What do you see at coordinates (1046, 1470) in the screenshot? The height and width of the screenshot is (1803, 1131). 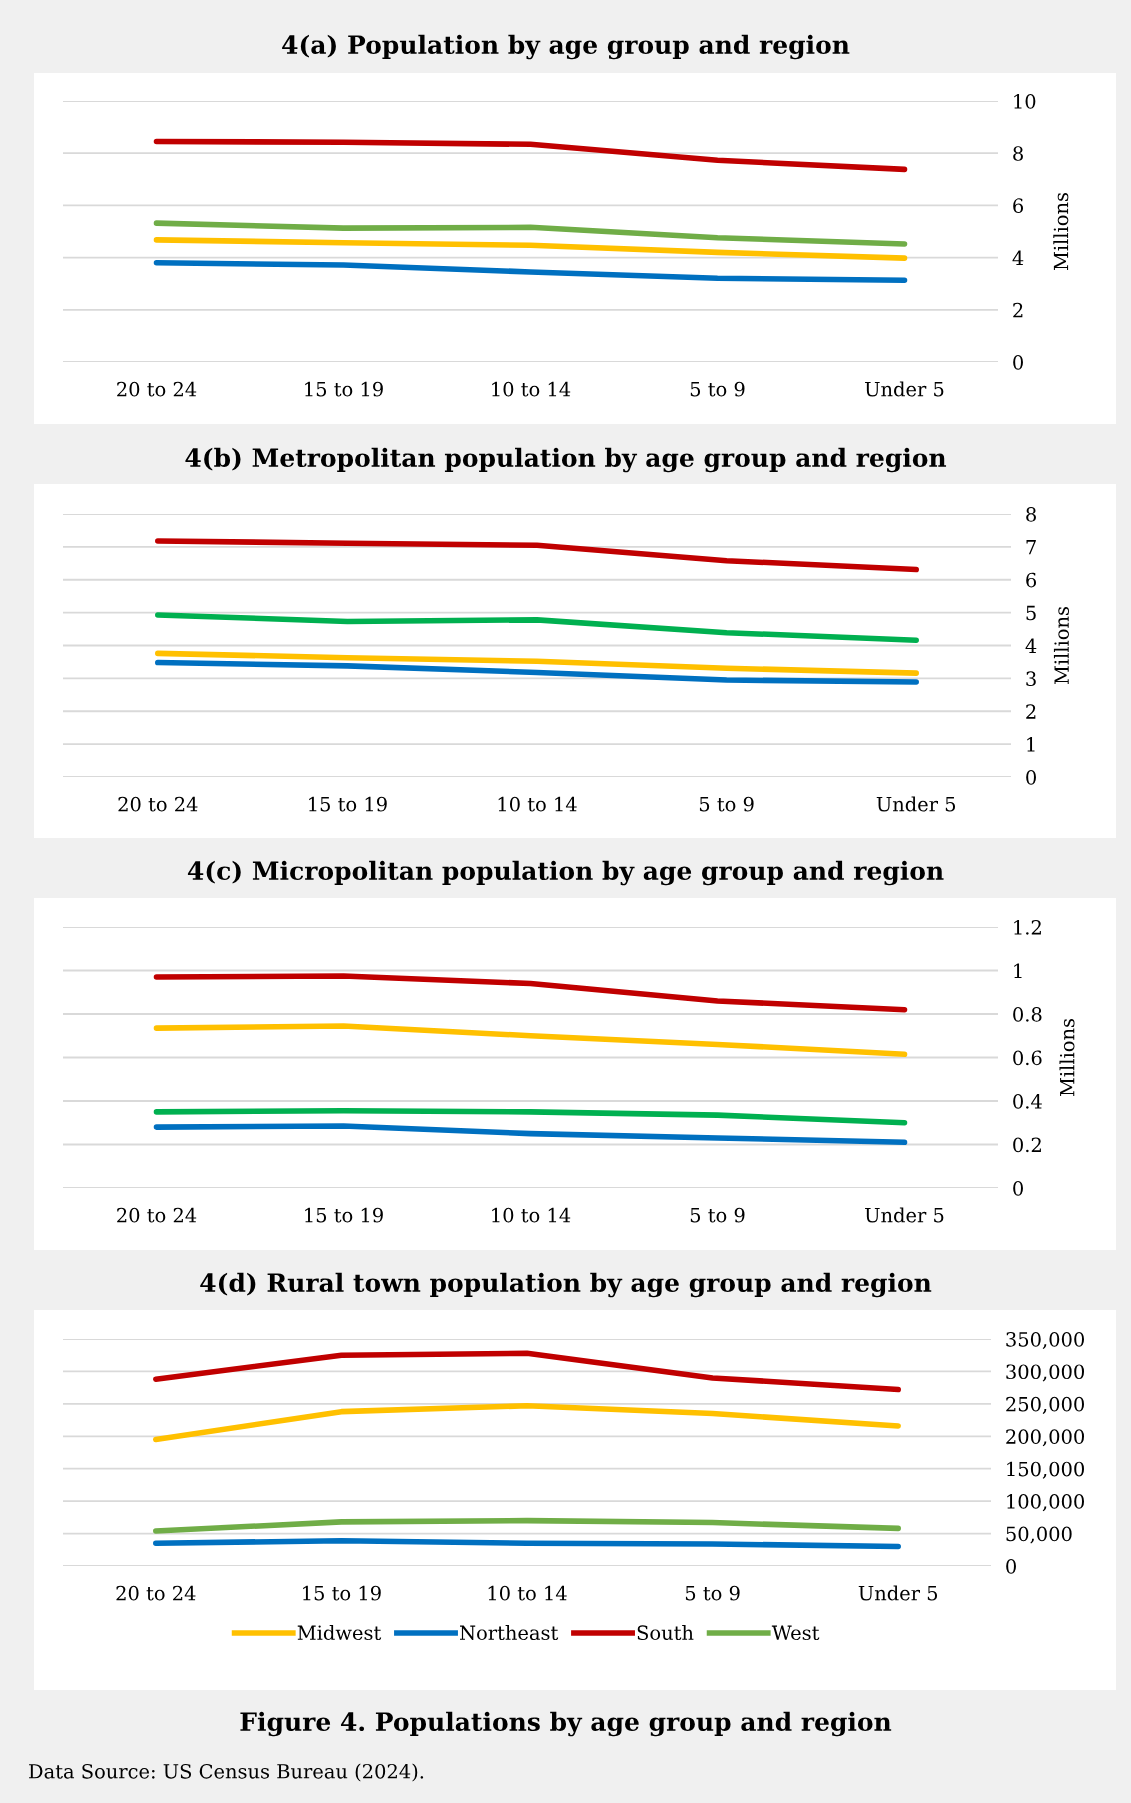 I see `y2-tick-label: 150,000` at bounding box center [1046, 1470].